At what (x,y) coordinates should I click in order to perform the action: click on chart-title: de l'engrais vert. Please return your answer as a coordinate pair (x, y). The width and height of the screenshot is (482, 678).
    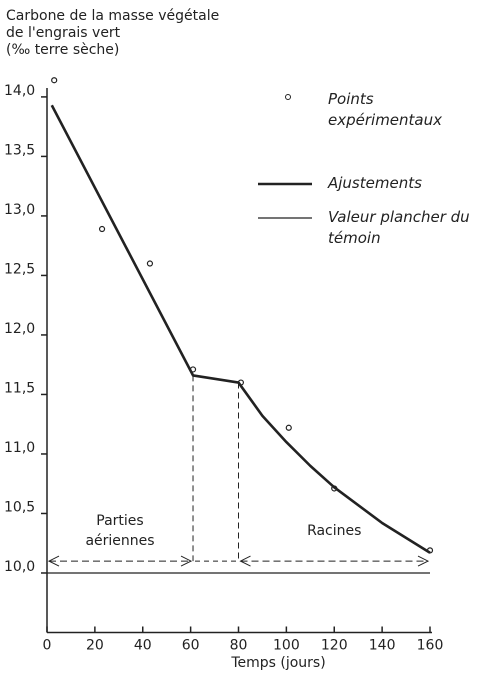
    Looking at the image, I should click on (63, 33).